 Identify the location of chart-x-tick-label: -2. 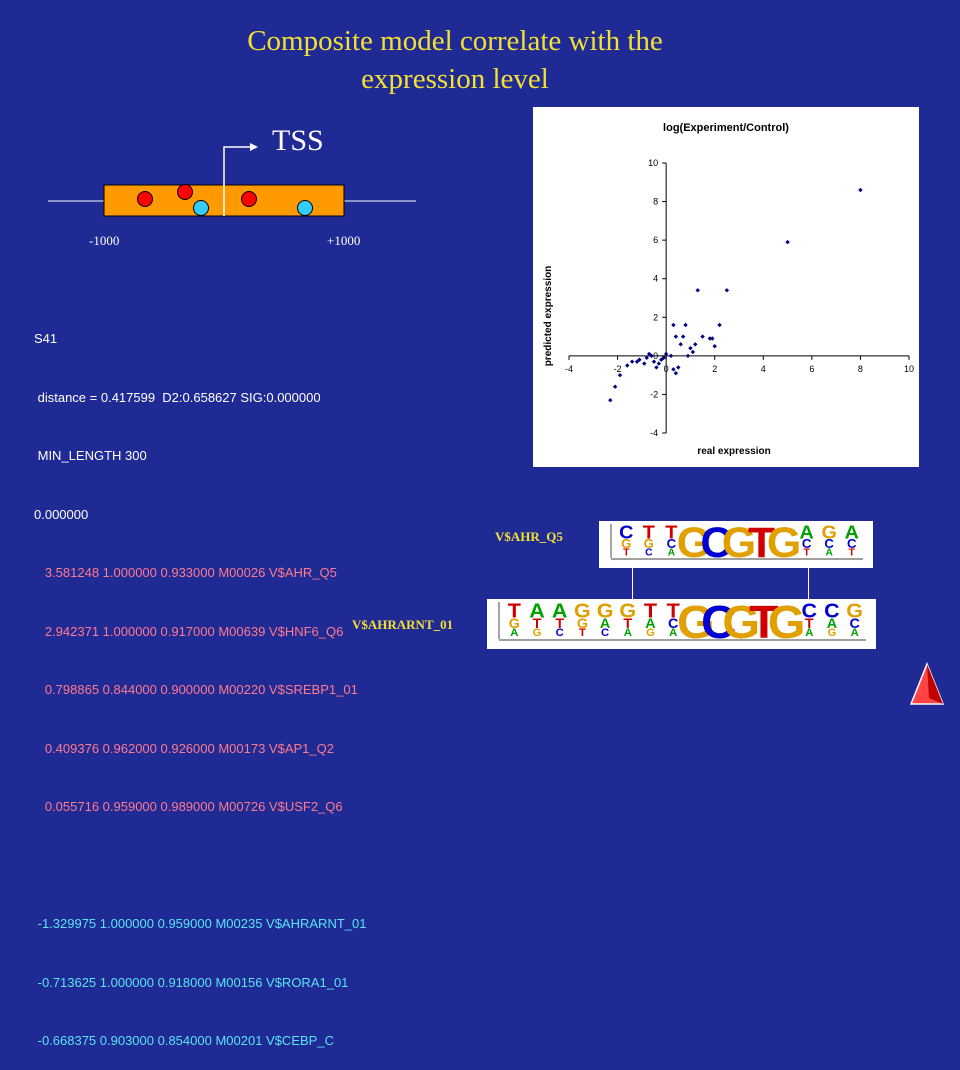
(618, 369).